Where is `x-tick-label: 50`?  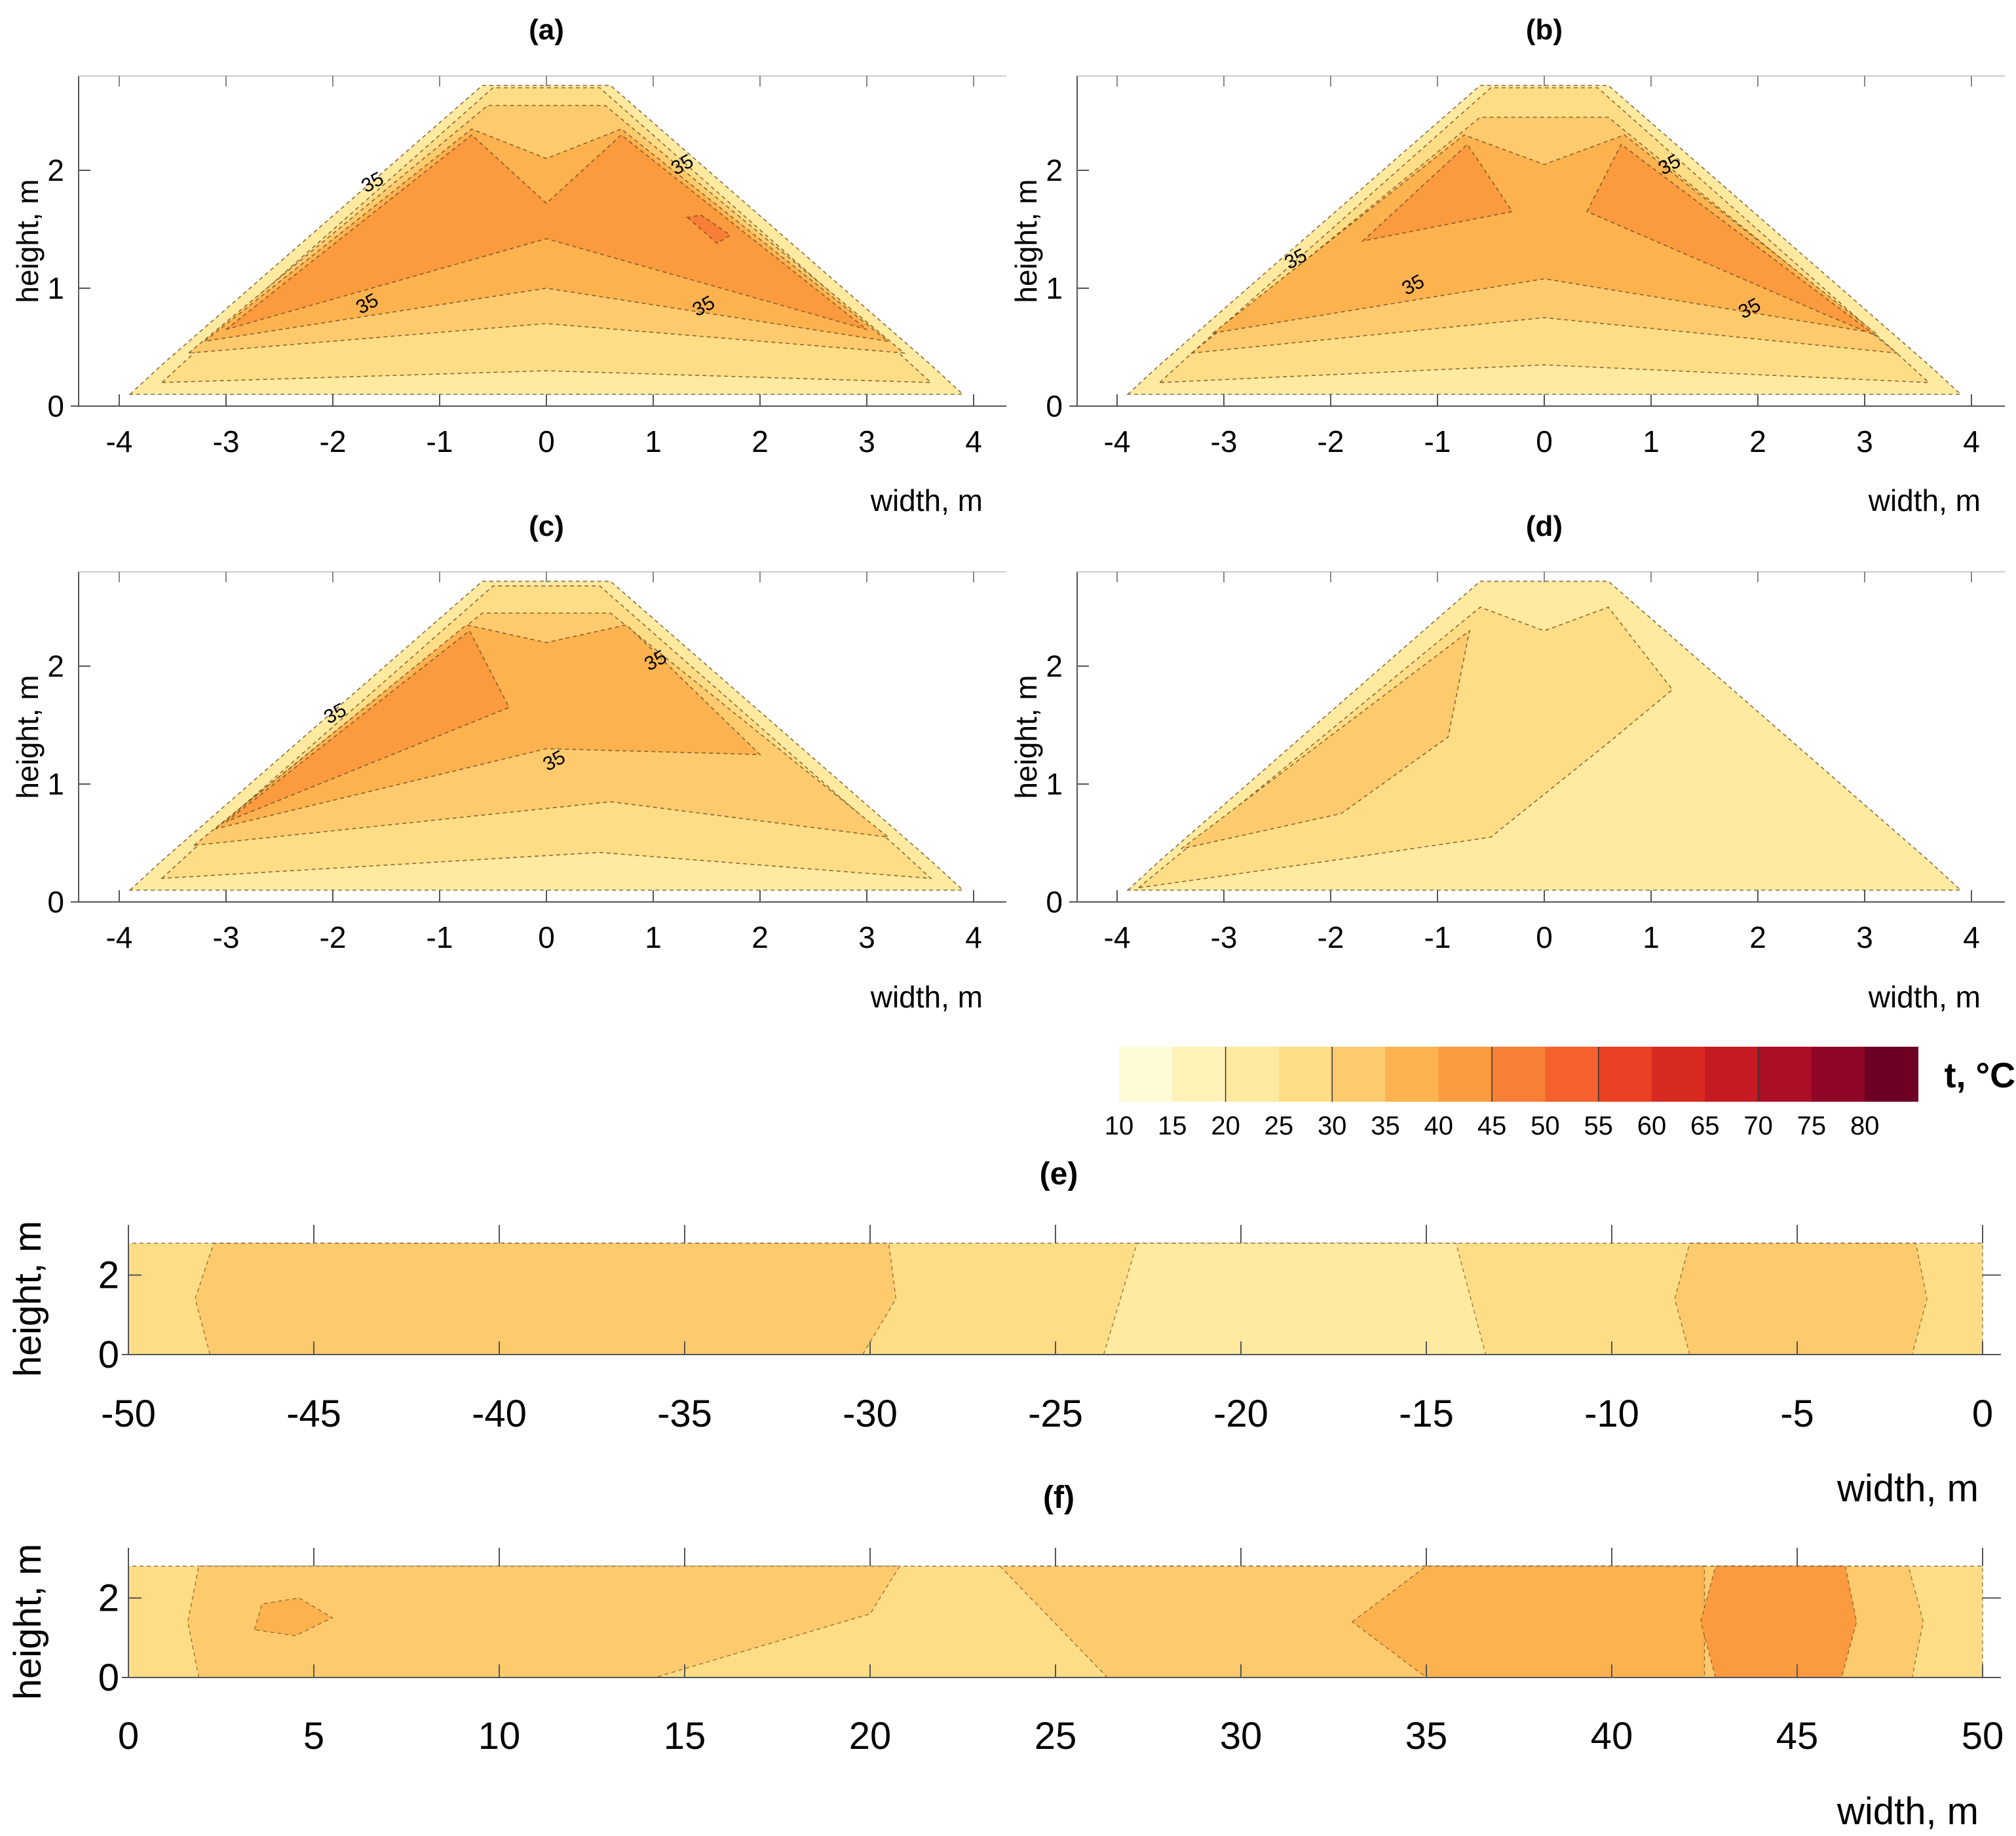
x-tick-label: 50 is located at coordinates (1983, 1736).